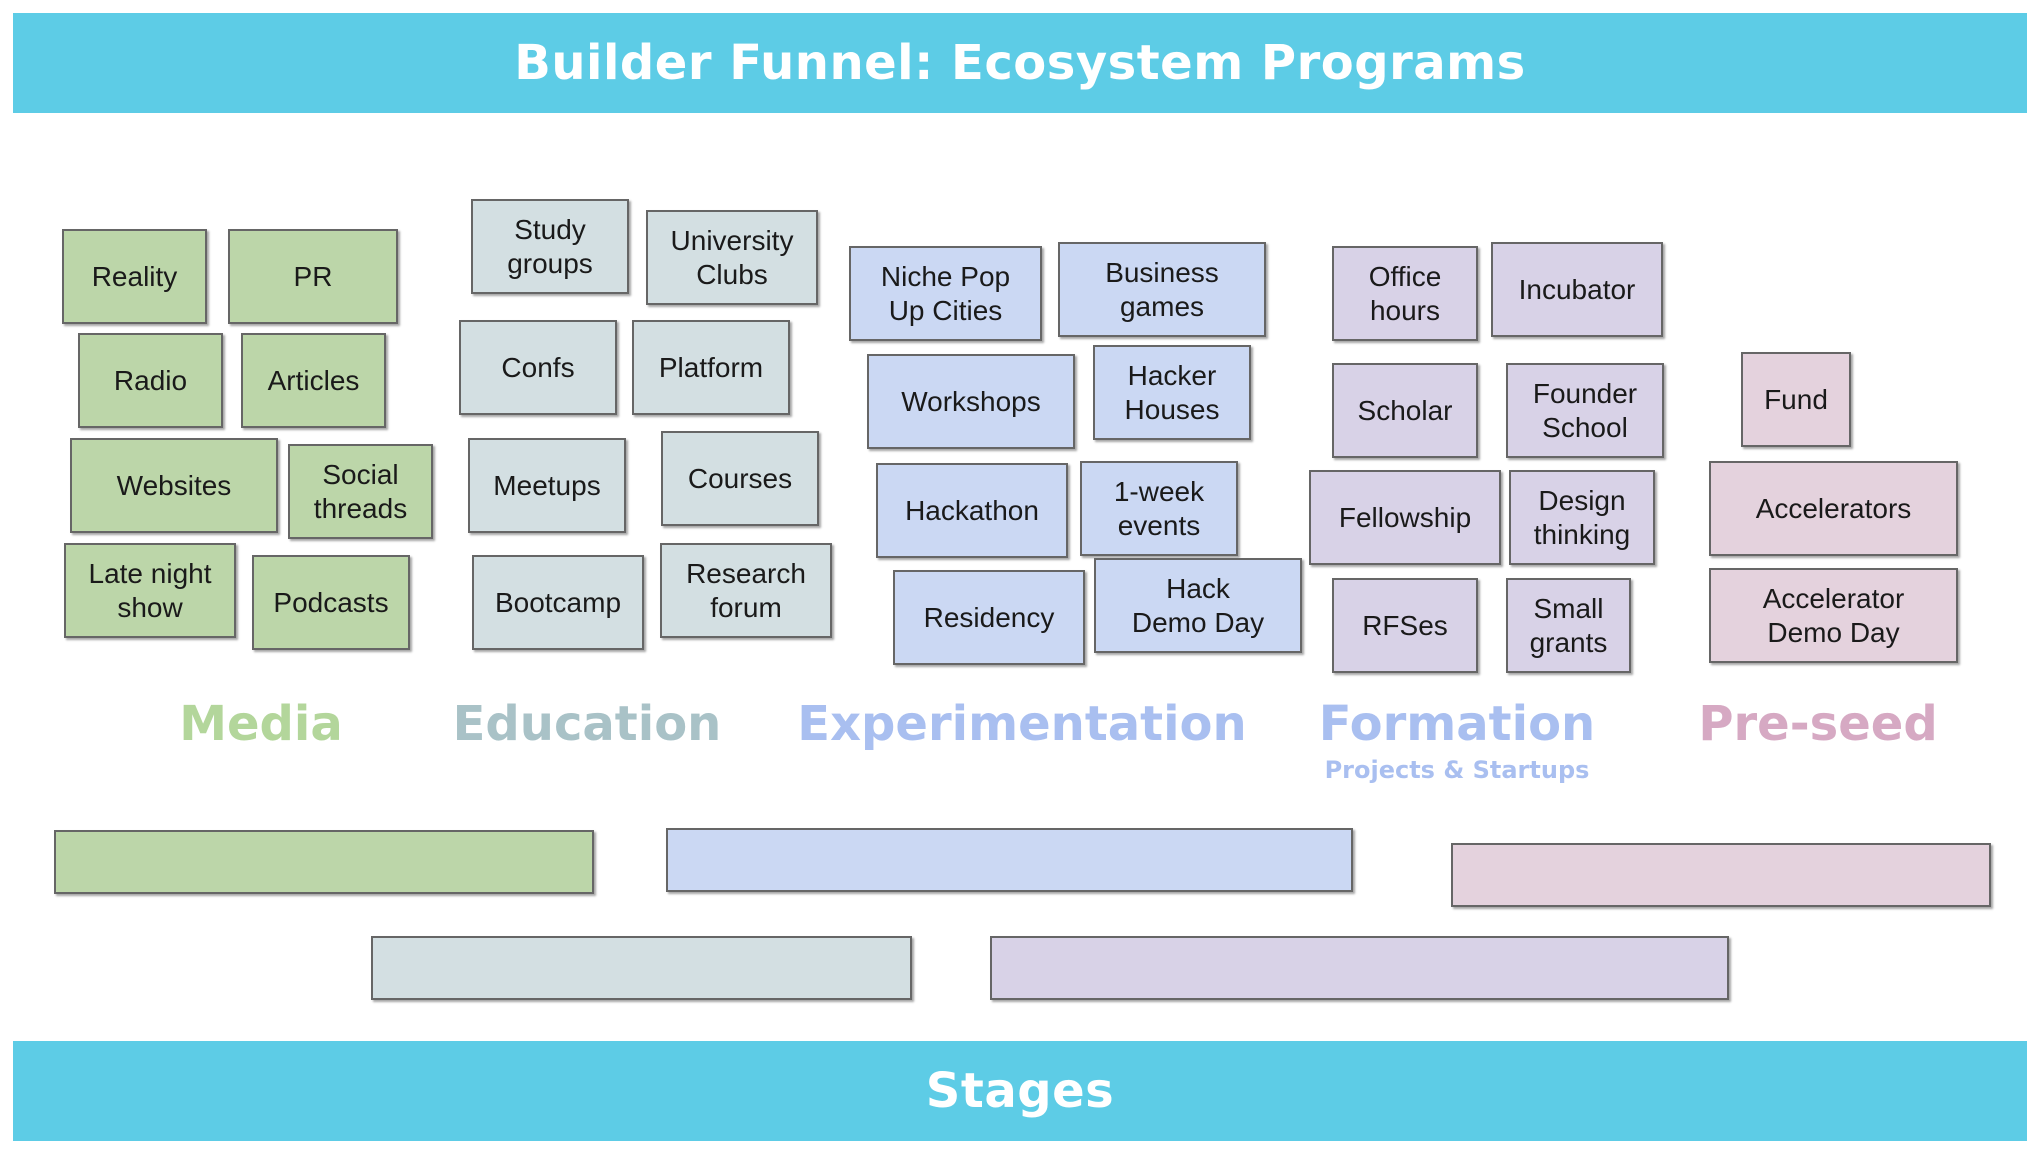 Image resolution: width=2040 pixels, height=1158 pixels. Describe the element at coordinates (1009, 860) in the screenshot. I see `stage-bar-experimentation` at that location.